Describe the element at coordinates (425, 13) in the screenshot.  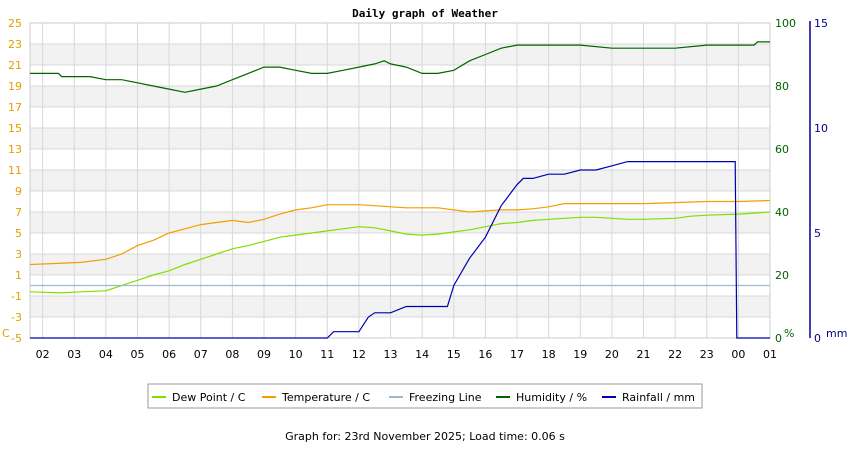
I see `chart-title: Daily graph of Weather` at that location.